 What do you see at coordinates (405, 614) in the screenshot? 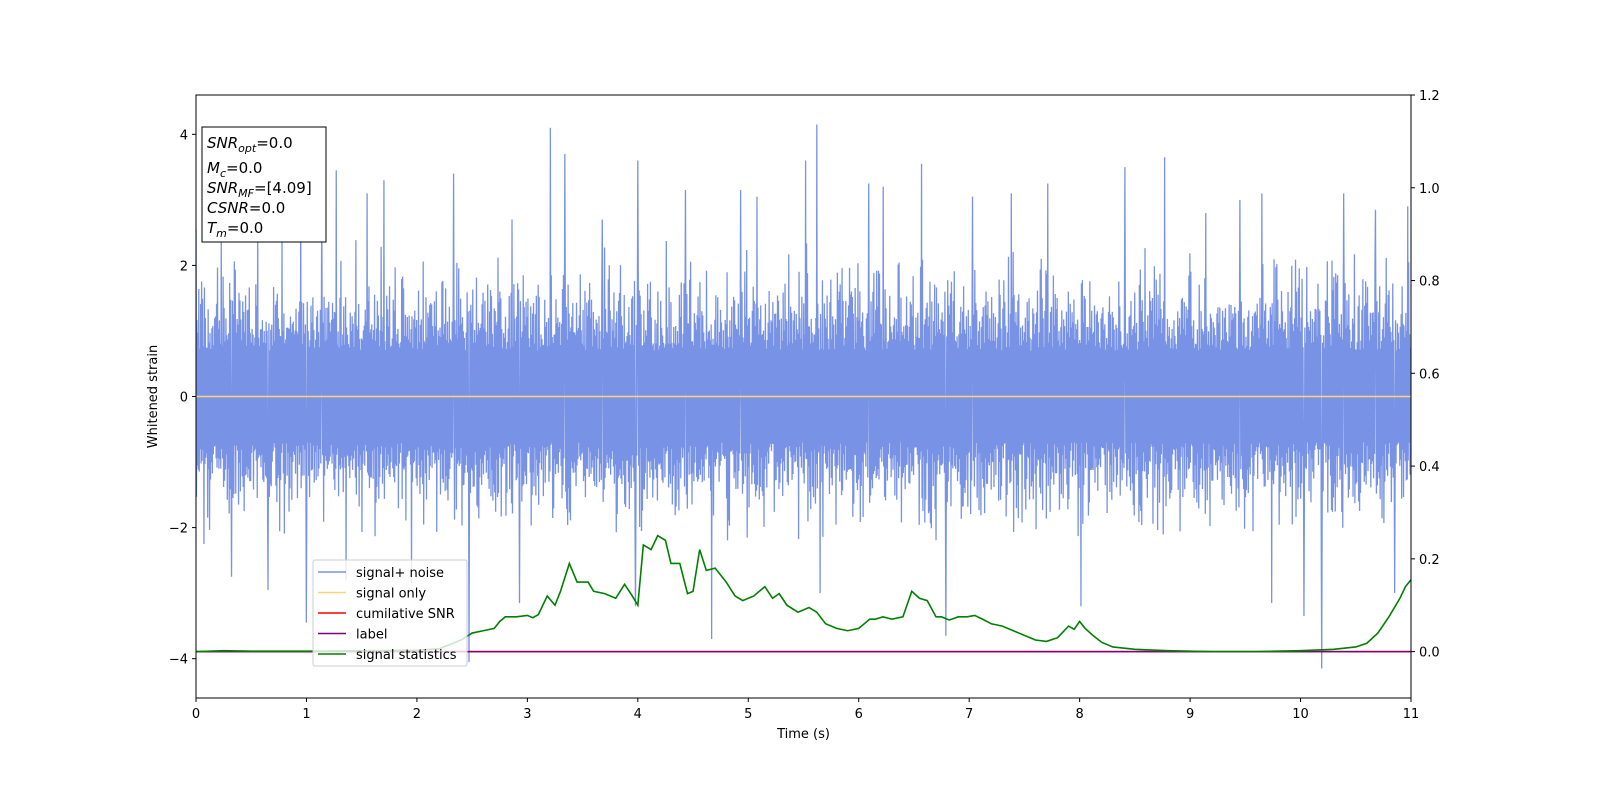
I see `legend-label-cumilative-snr: cumilative SNR` at bounding box center [405, 614].